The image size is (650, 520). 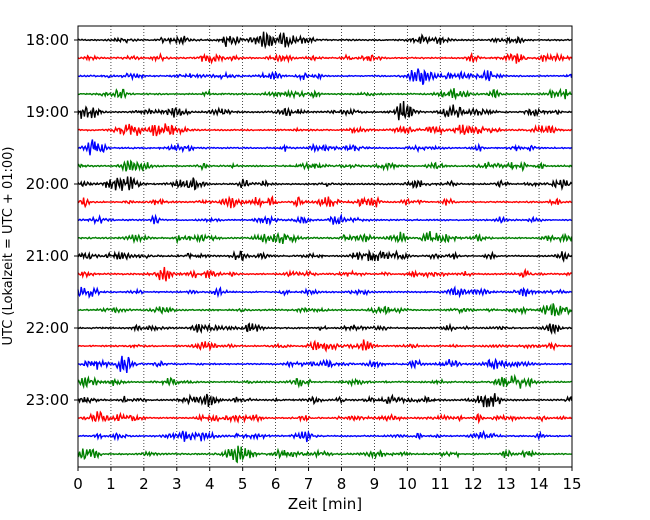 I want to click on y-tick-label: 18:00, so click(x=47, y=40).